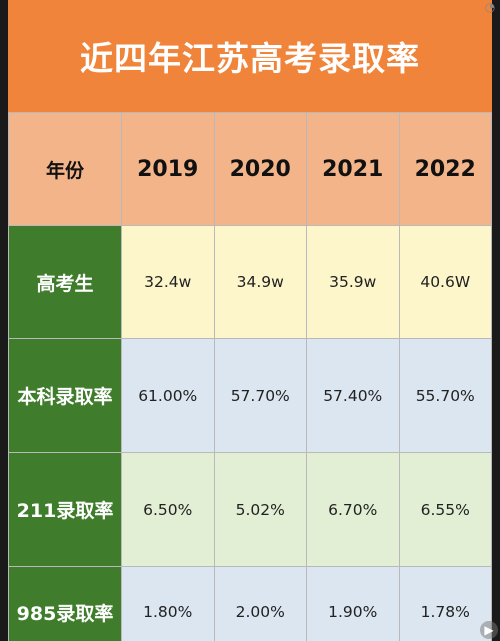 The image size is (500, 641). What do you see at coordinates (445, 395) in the screenshot?
I see `table-cell: 55.70%` at bounding box center [445, 395].